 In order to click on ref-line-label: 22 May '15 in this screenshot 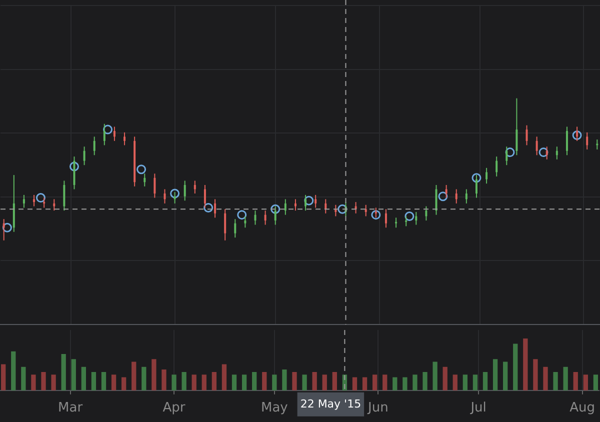, I will do `click(331, 403)`.